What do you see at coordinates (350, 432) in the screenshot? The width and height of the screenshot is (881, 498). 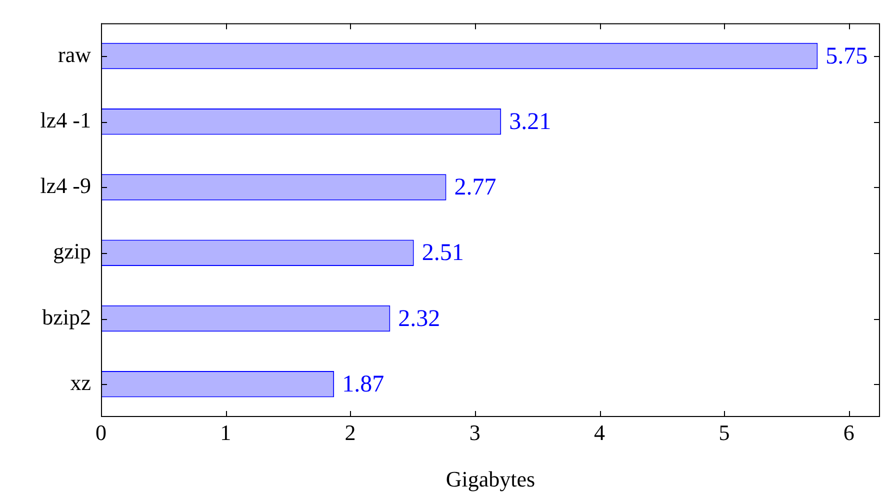 I see `x-tick-label: 2` at bounding box center [350, 432].